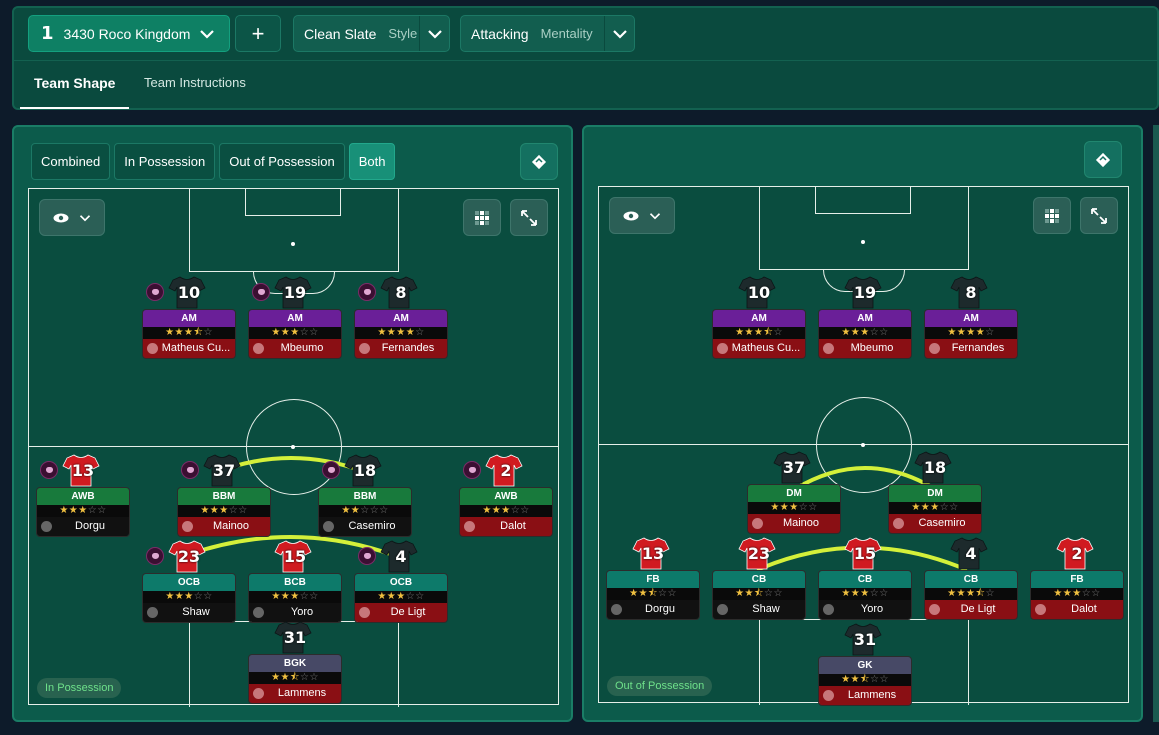  I want to click on player-name-row: Dorgu, so click(83, 526).